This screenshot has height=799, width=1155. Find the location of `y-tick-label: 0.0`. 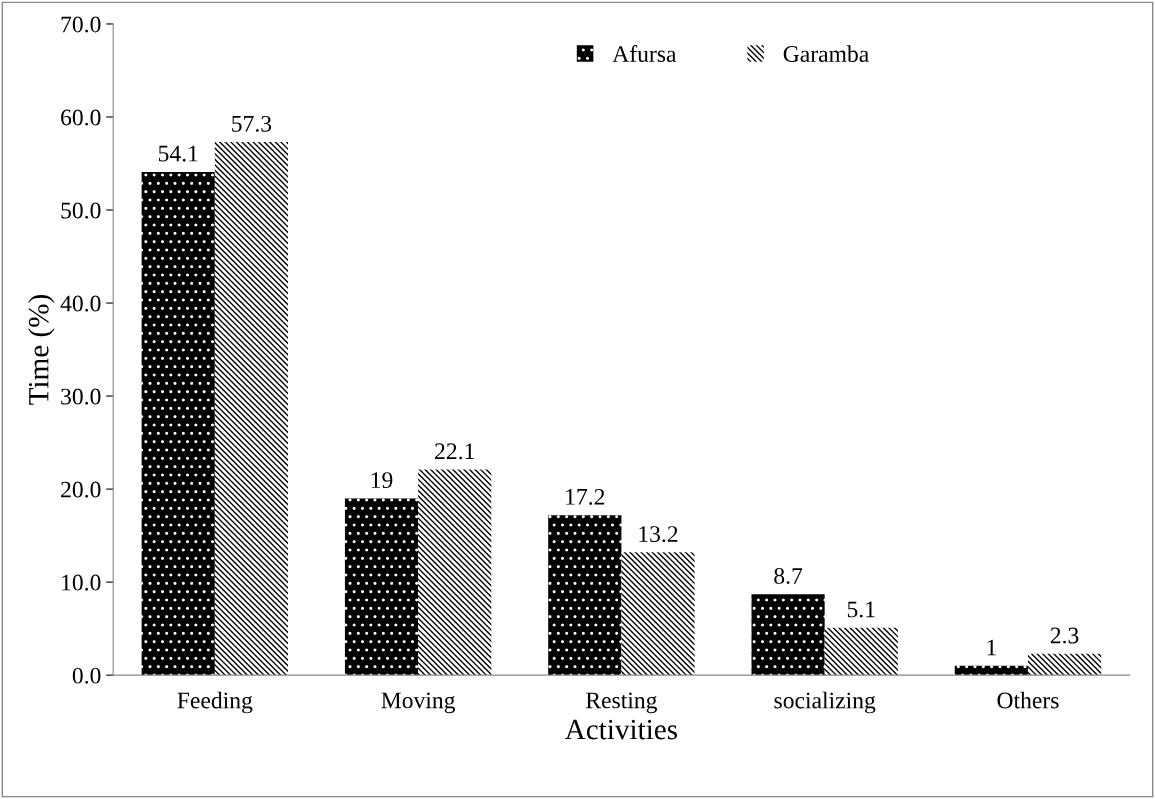

y-tick-label: 0.0 is located at coordinates (86, 675).